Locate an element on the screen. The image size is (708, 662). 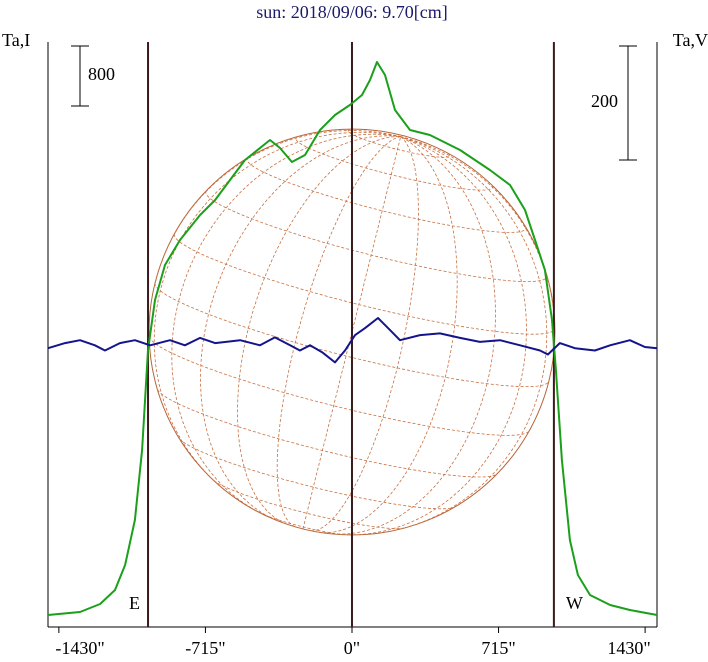
x-tick-label: 1430" is located at coordinates (628, 648).